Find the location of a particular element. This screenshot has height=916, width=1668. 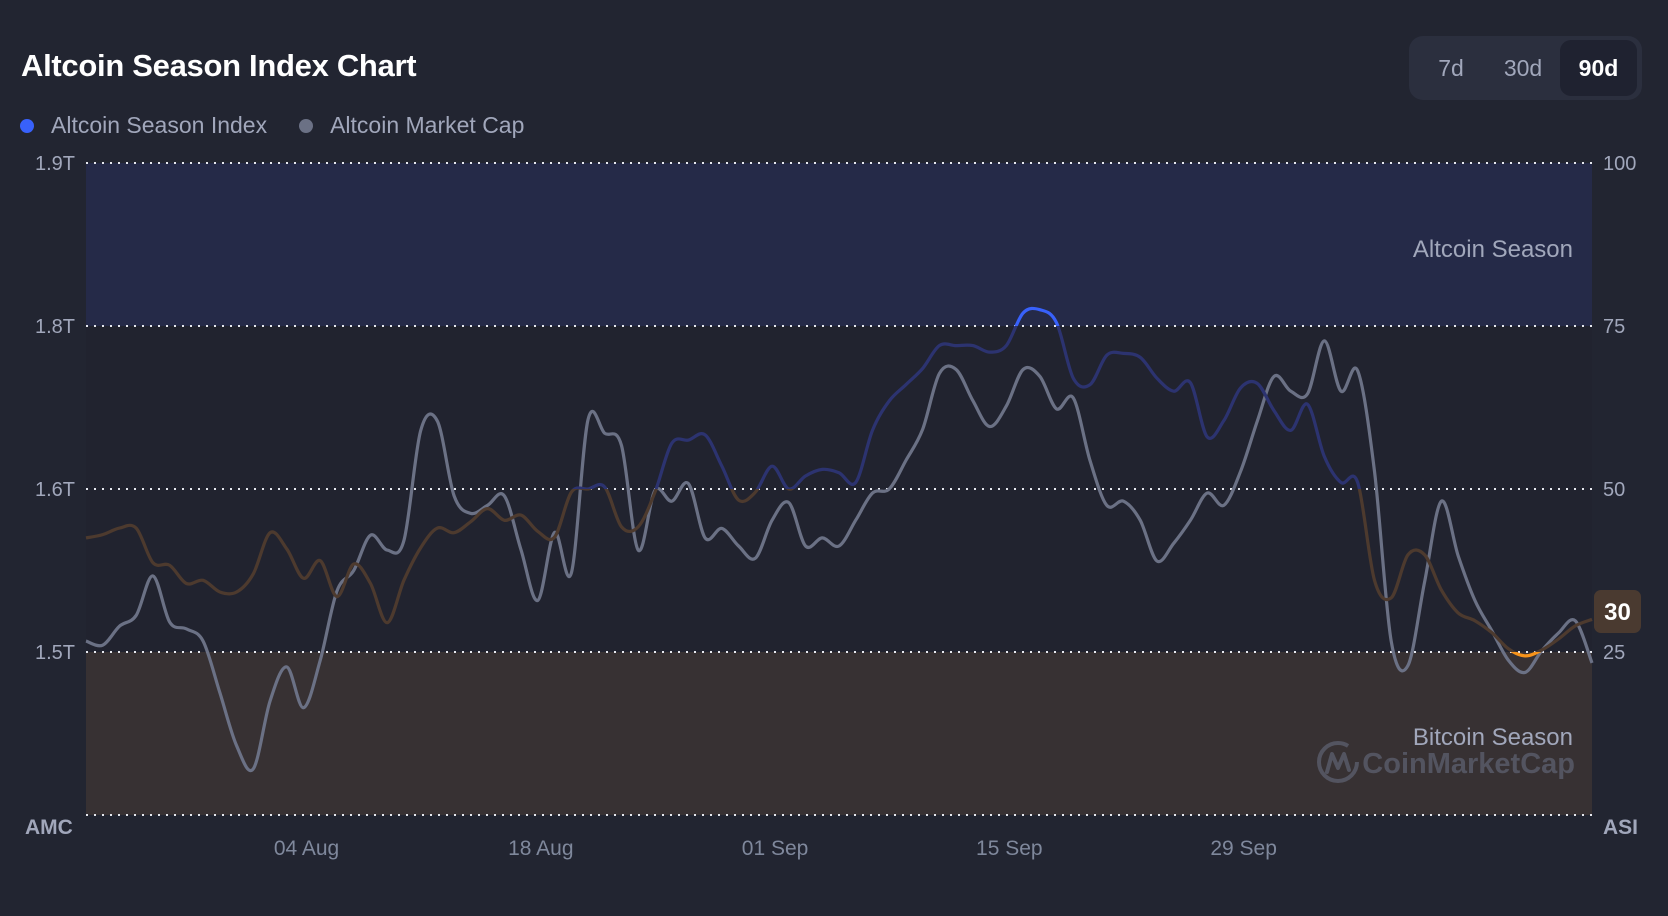

chart-legend: Altcoin Season Index Altcoin Market Cap is located at coordinates (288, 125).